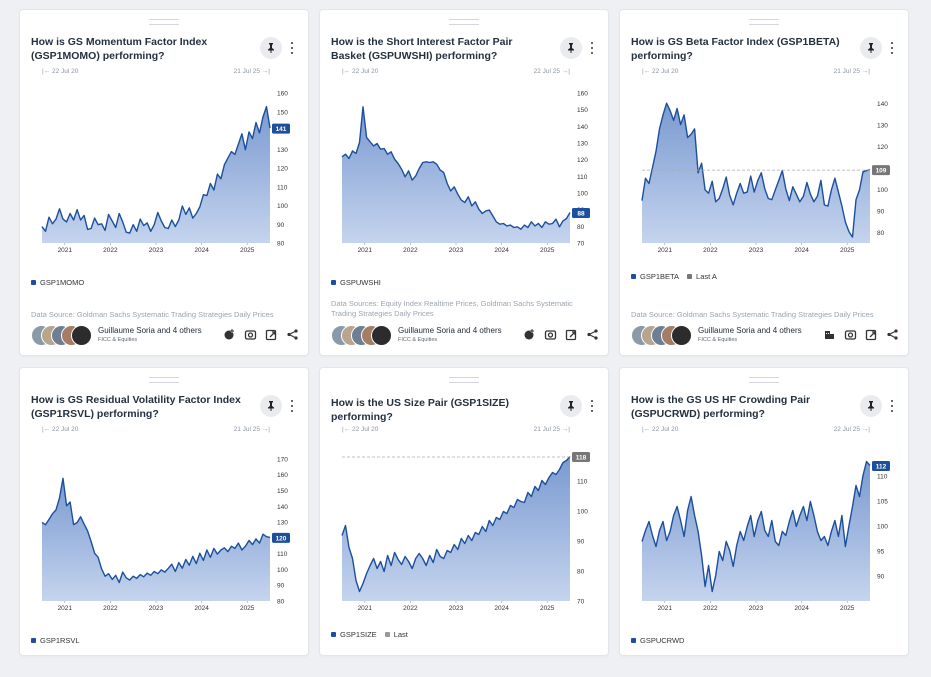 This screenshot has width=931, height=677. What do you see at coordinates (356, 282) in the screenshot?
I see `legend-item: GSPUWSHI` at bounding box center [356, 282].